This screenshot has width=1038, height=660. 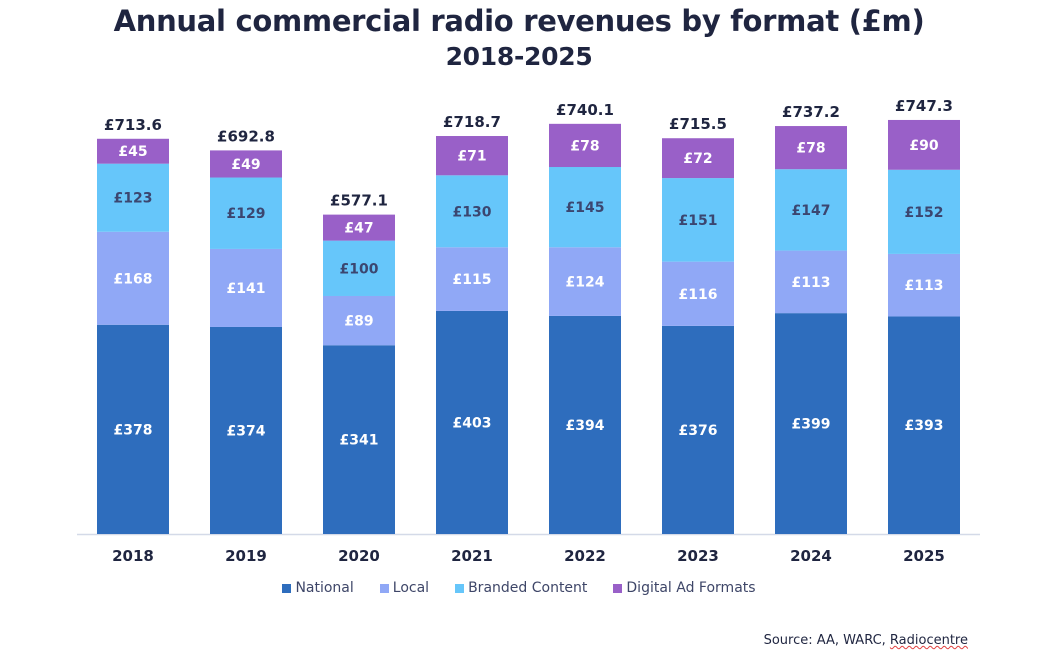 I want to click on bar-group-2020: £341 £89 £100 £47 £577.1, so click(x=359, y=363).